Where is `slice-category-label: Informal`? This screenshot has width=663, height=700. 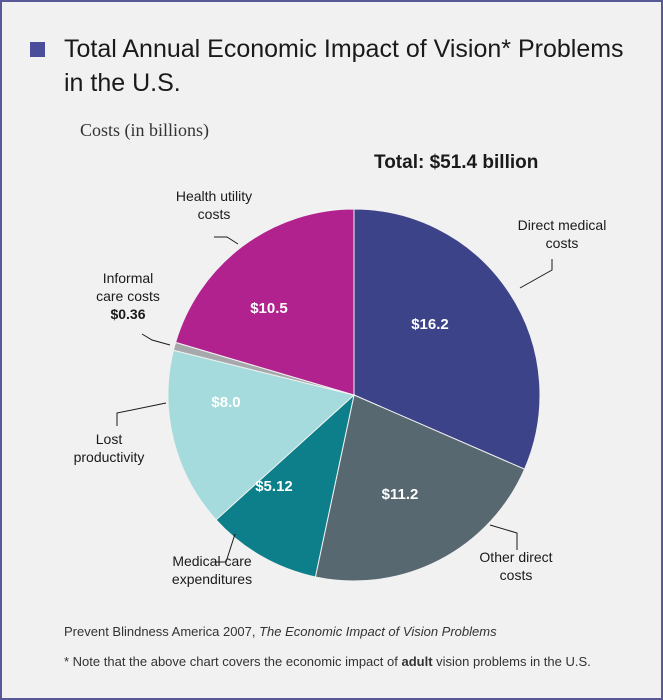 slice-category-label: Informal is located at coordinates (128, 278).